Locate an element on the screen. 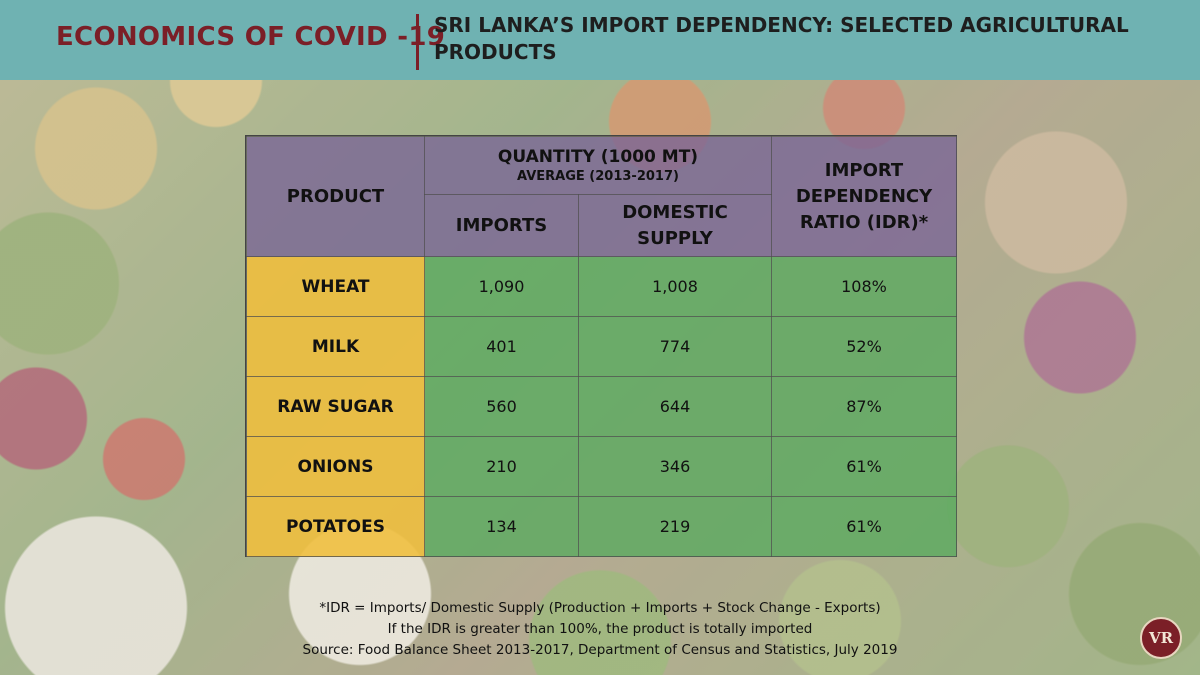 The width and height of the screenshot is (1200, 675). imports-cell: 560 is located at coordinates (501, 406).